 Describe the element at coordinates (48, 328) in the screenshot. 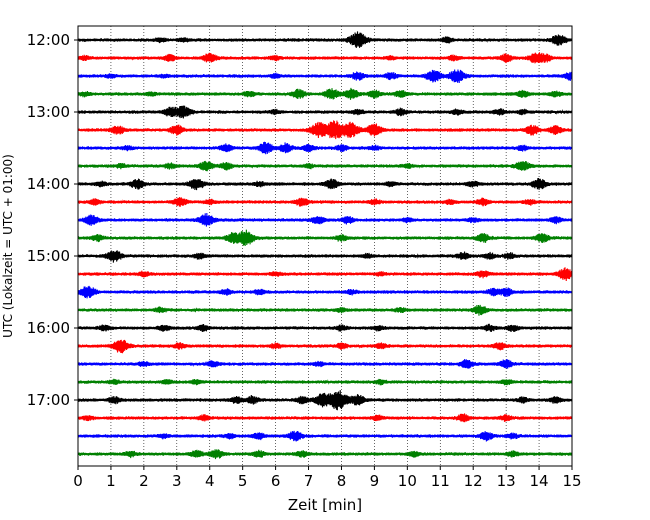

I see `y-tick-label: 16:00` at that location.